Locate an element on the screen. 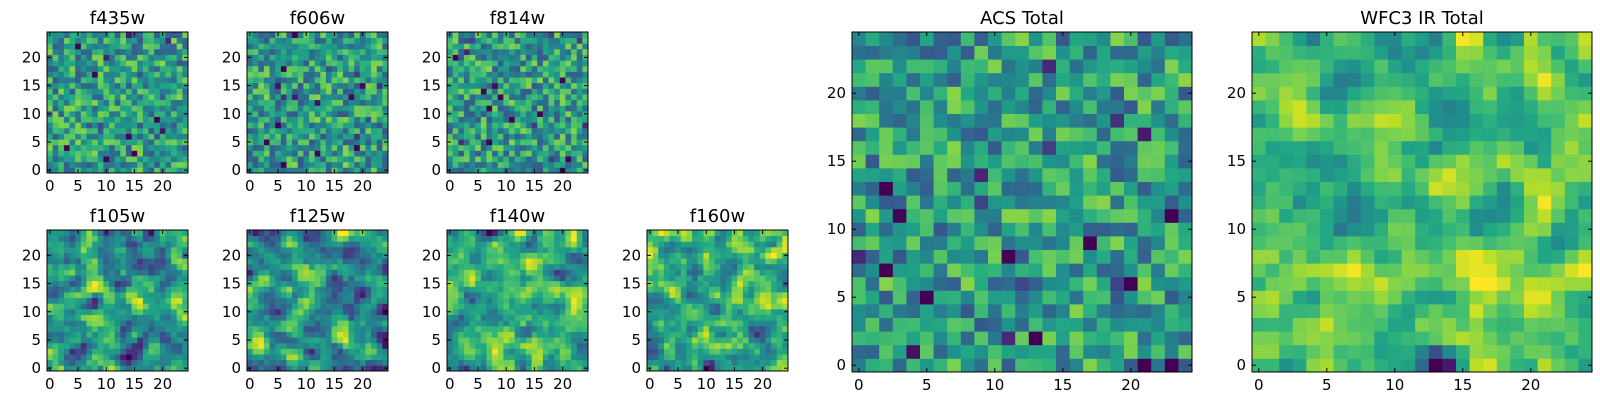 The image size is (1600, 400). x-tick-label: 20 is located at coordinates (762, 384).